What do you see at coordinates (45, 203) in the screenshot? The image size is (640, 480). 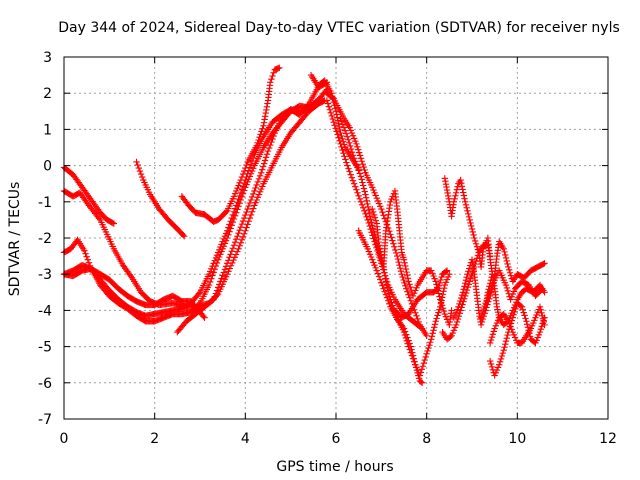 I see `y-tick-label: -1` at bounding box center [45, 203].